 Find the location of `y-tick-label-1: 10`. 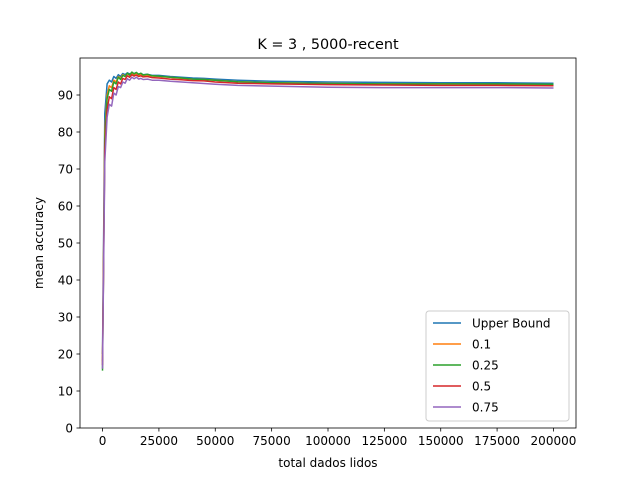

y-tick-label-1: 10 is located at coordinates (65, 391).